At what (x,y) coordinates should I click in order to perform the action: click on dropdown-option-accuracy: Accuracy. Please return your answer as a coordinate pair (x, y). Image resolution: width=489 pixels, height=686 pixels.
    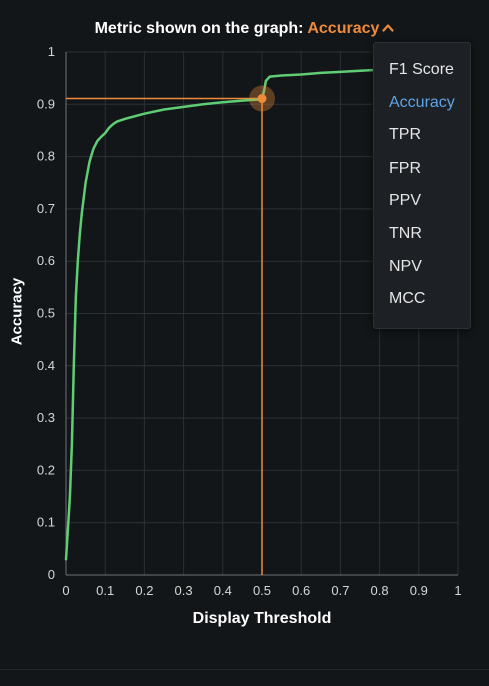
    Looking at the image, I should click on (422, 102).